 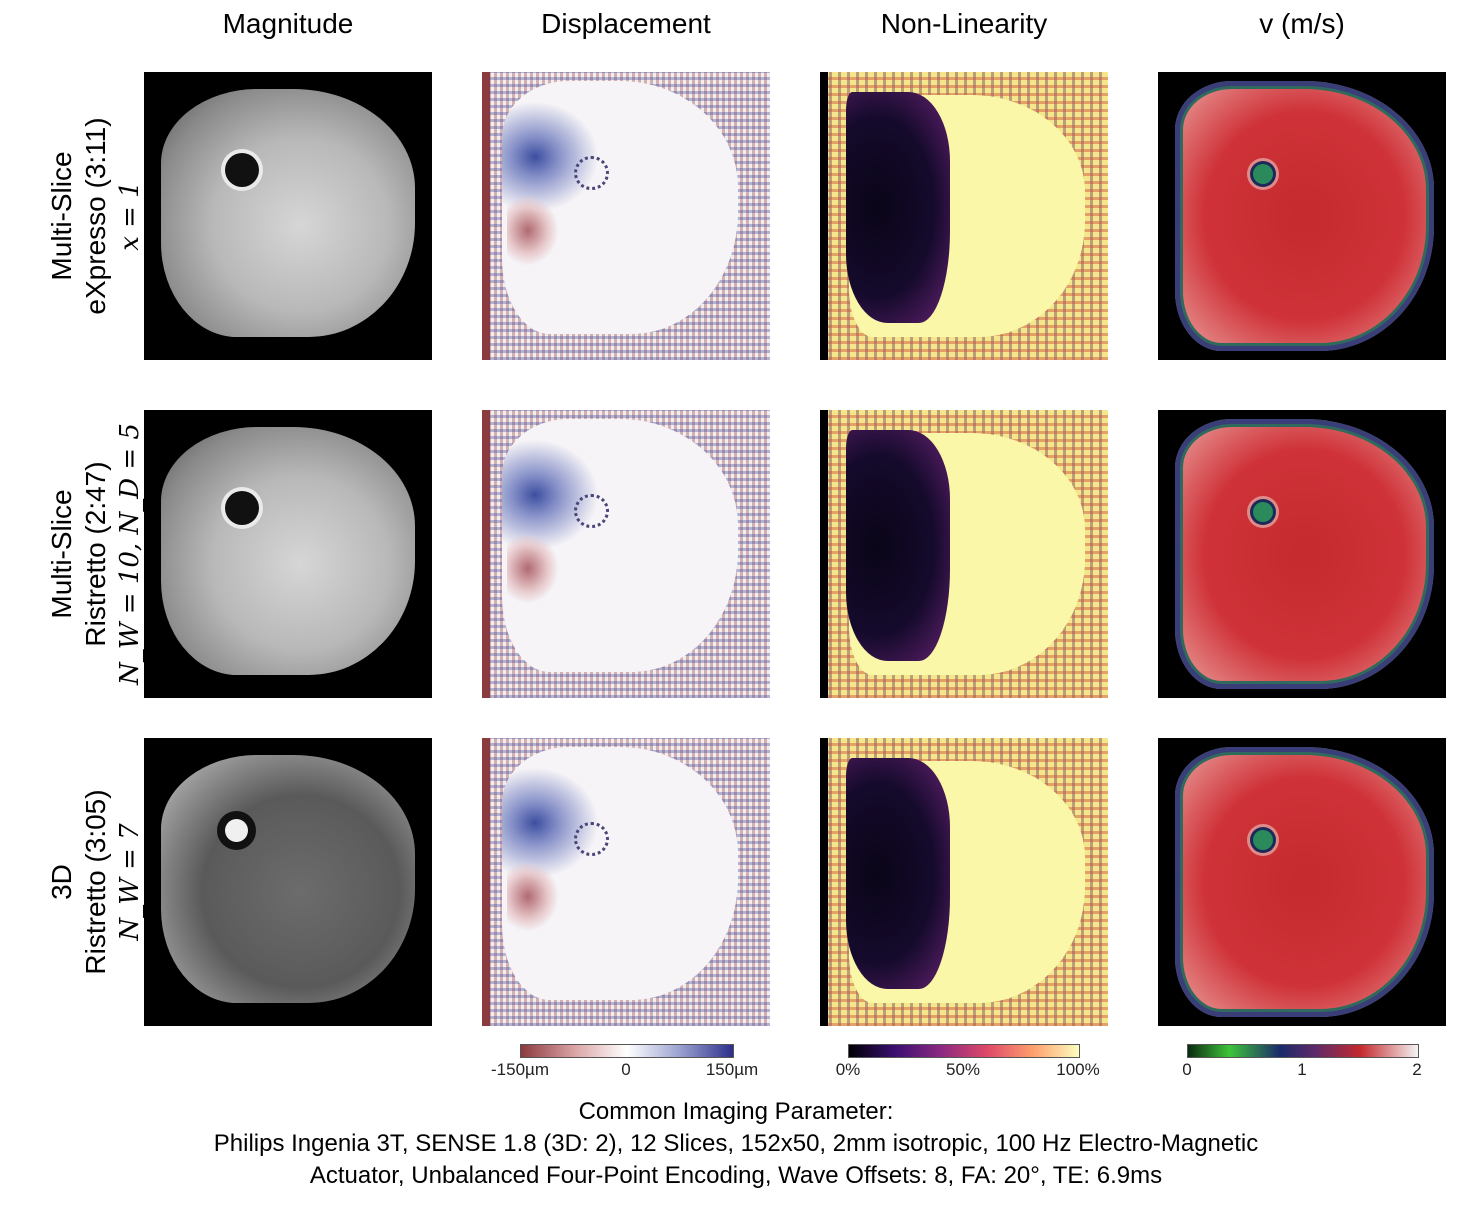 What do you see at coordinates (627, 1051) in the screenshot?
I see `displacement-colorbar` at bounding box center [627, 1051].